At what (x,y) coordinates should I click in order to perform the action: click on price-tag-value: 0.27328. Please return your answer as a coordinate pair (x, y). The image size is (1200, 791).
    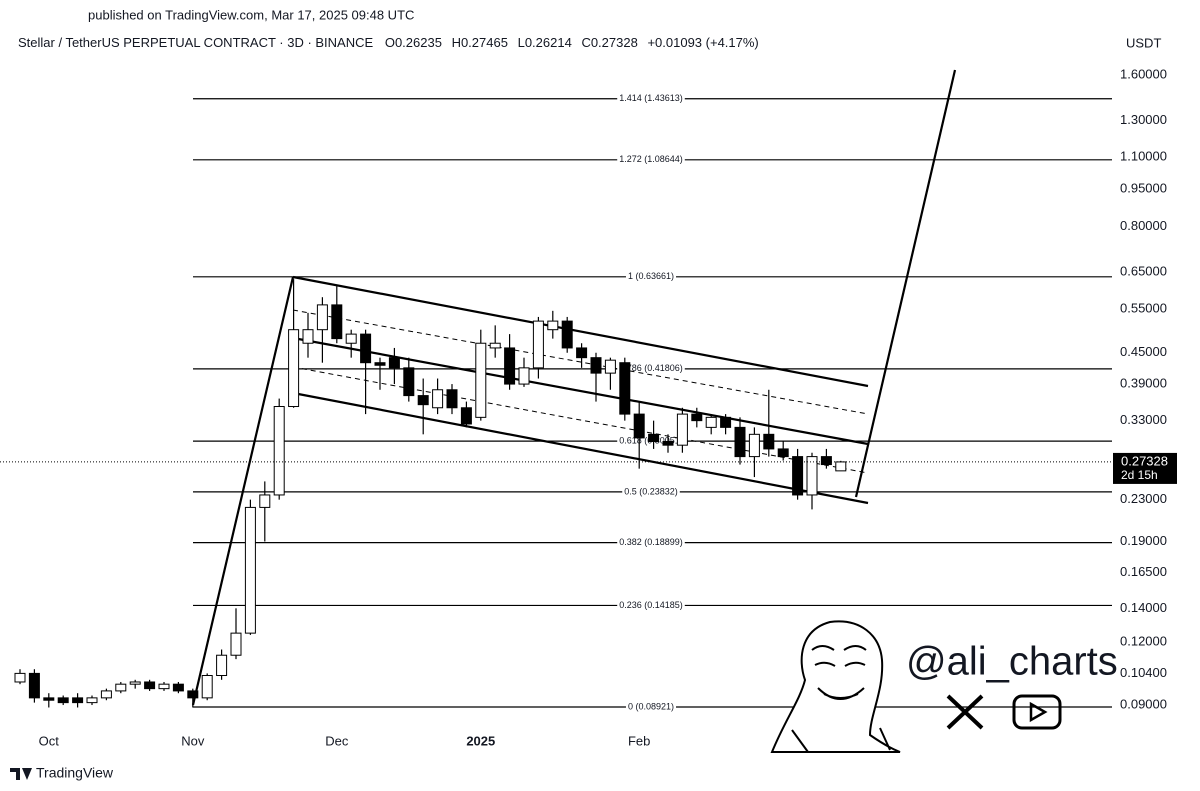
    Looking at the image, I should click on (1144, 460).